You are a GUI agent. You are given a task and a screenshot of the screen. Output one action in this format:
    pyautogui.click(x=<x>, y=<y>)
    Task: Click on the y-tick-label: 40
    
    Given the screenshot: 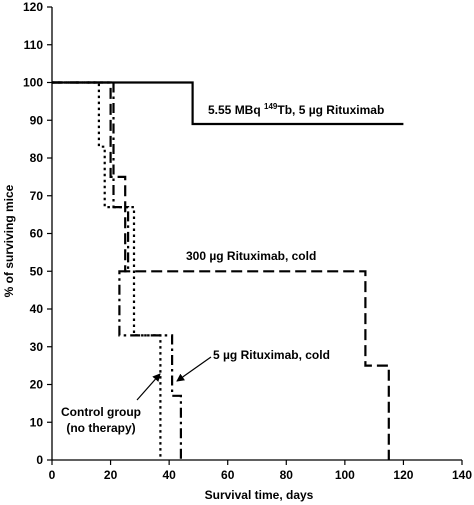 What is the action you would take?
    pyautogui.click(x=37, y=309)
    